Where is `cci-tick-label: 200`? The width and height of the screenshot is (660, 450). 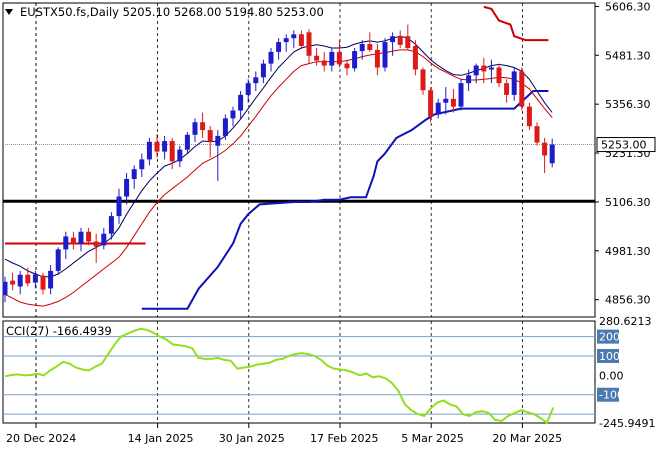
cci-tick-label: 200 is located at coordinates (609, 337).